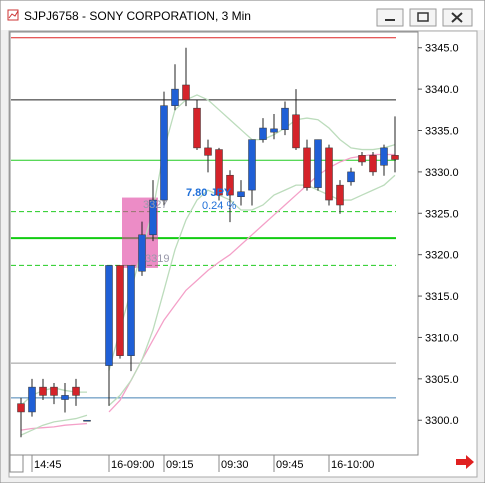 The image size is (485, 483). Describe the element at coordinates (235, 465) in the screenshot. I see `x-tick-label: 09:30` at that location.